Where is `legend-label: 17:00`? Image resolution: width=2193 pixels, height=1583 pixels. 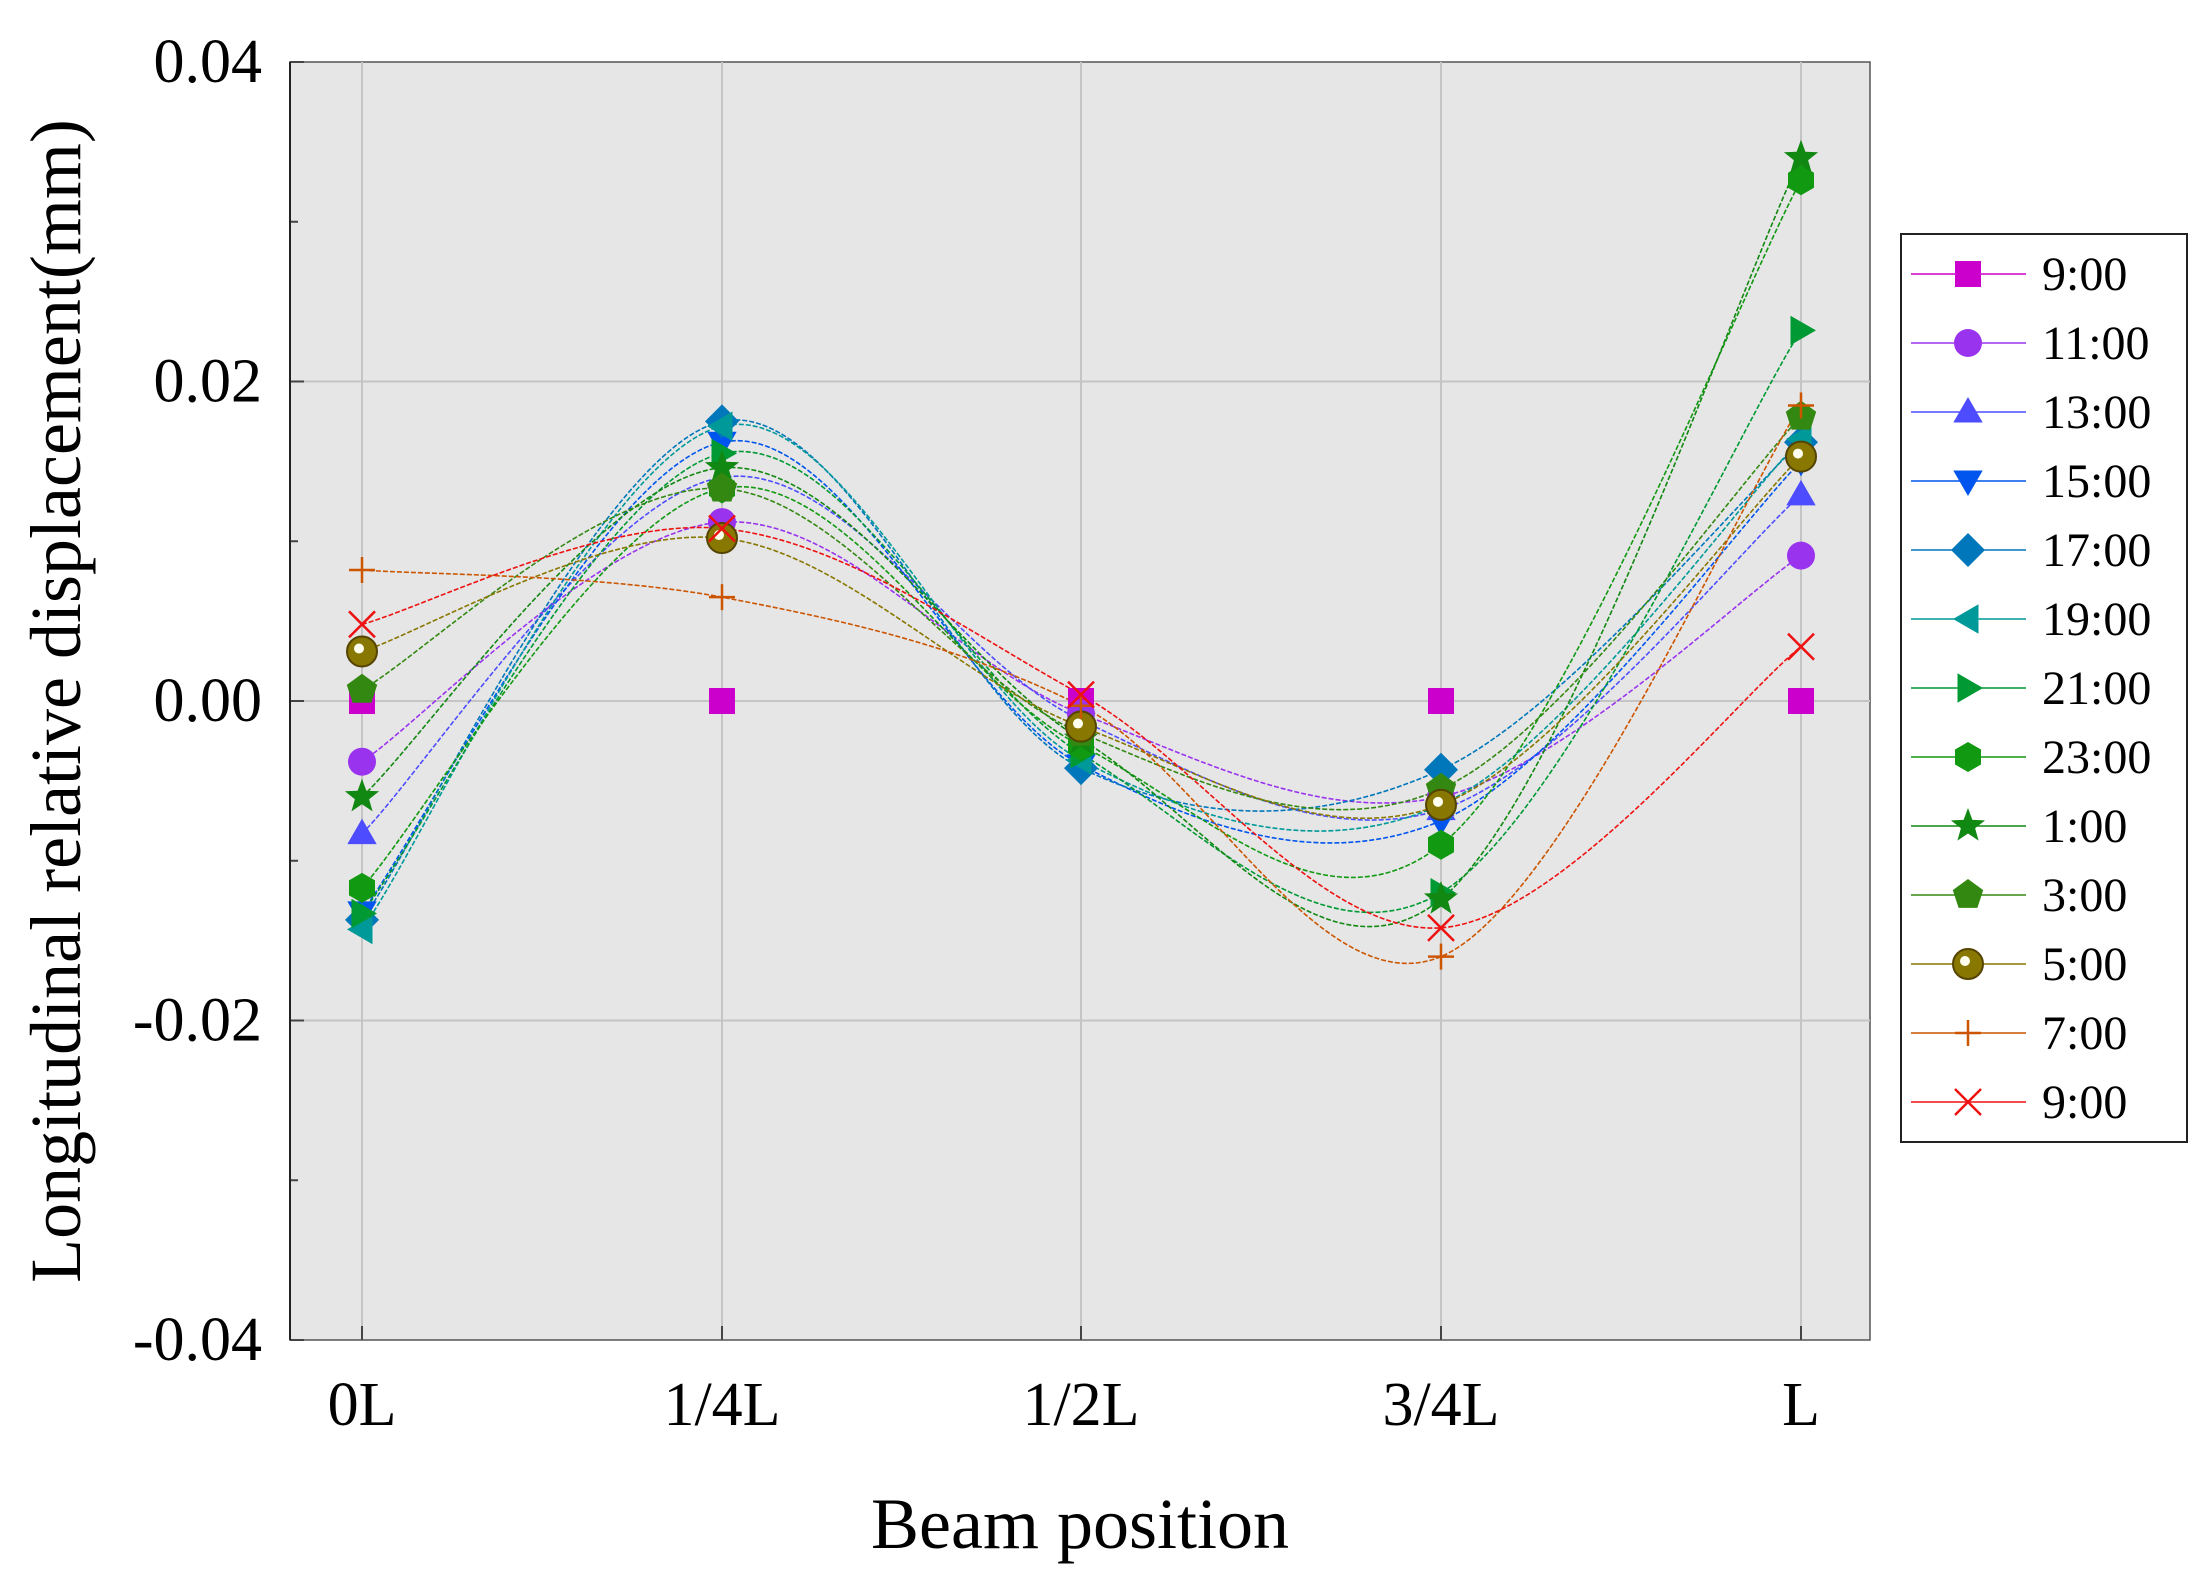 legend-label: 17:00 is located at coordinates (2096, 550).